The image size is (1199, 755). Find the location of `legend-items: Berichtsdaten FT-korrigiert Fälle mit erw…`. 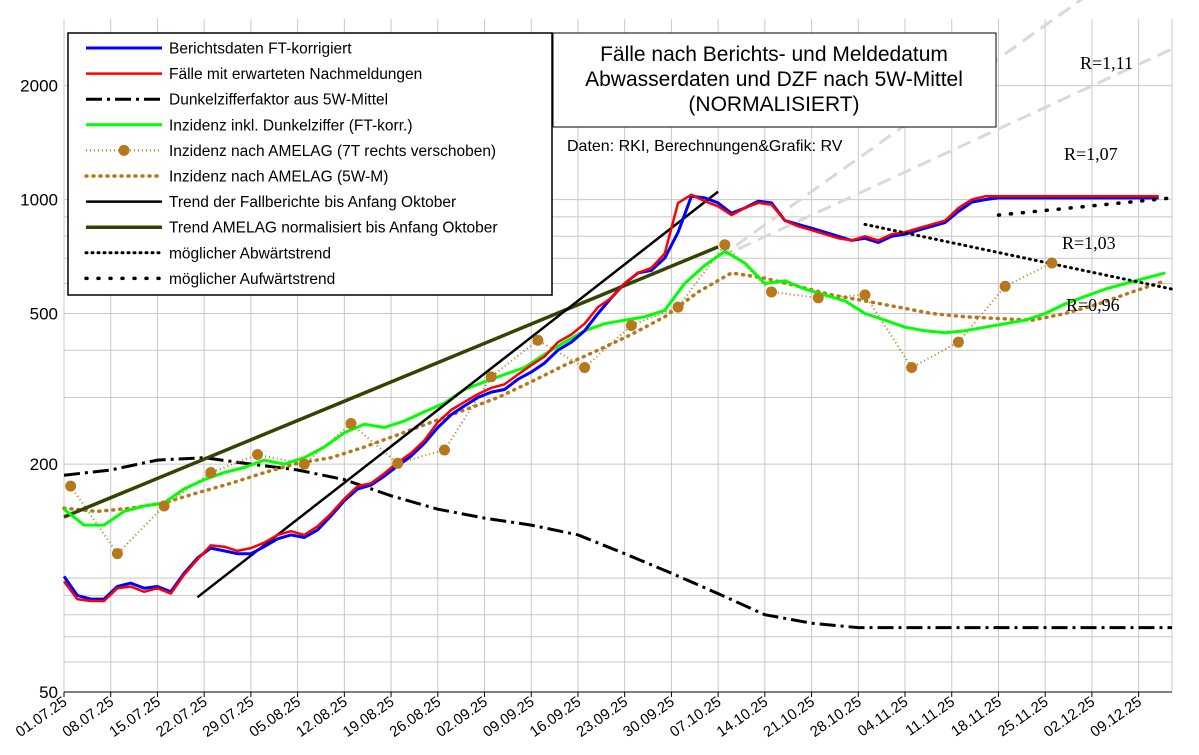

legend-items: Berichtsdaten FT-korrigiert Fälle mit erw… is located at coordinates (291, 164).